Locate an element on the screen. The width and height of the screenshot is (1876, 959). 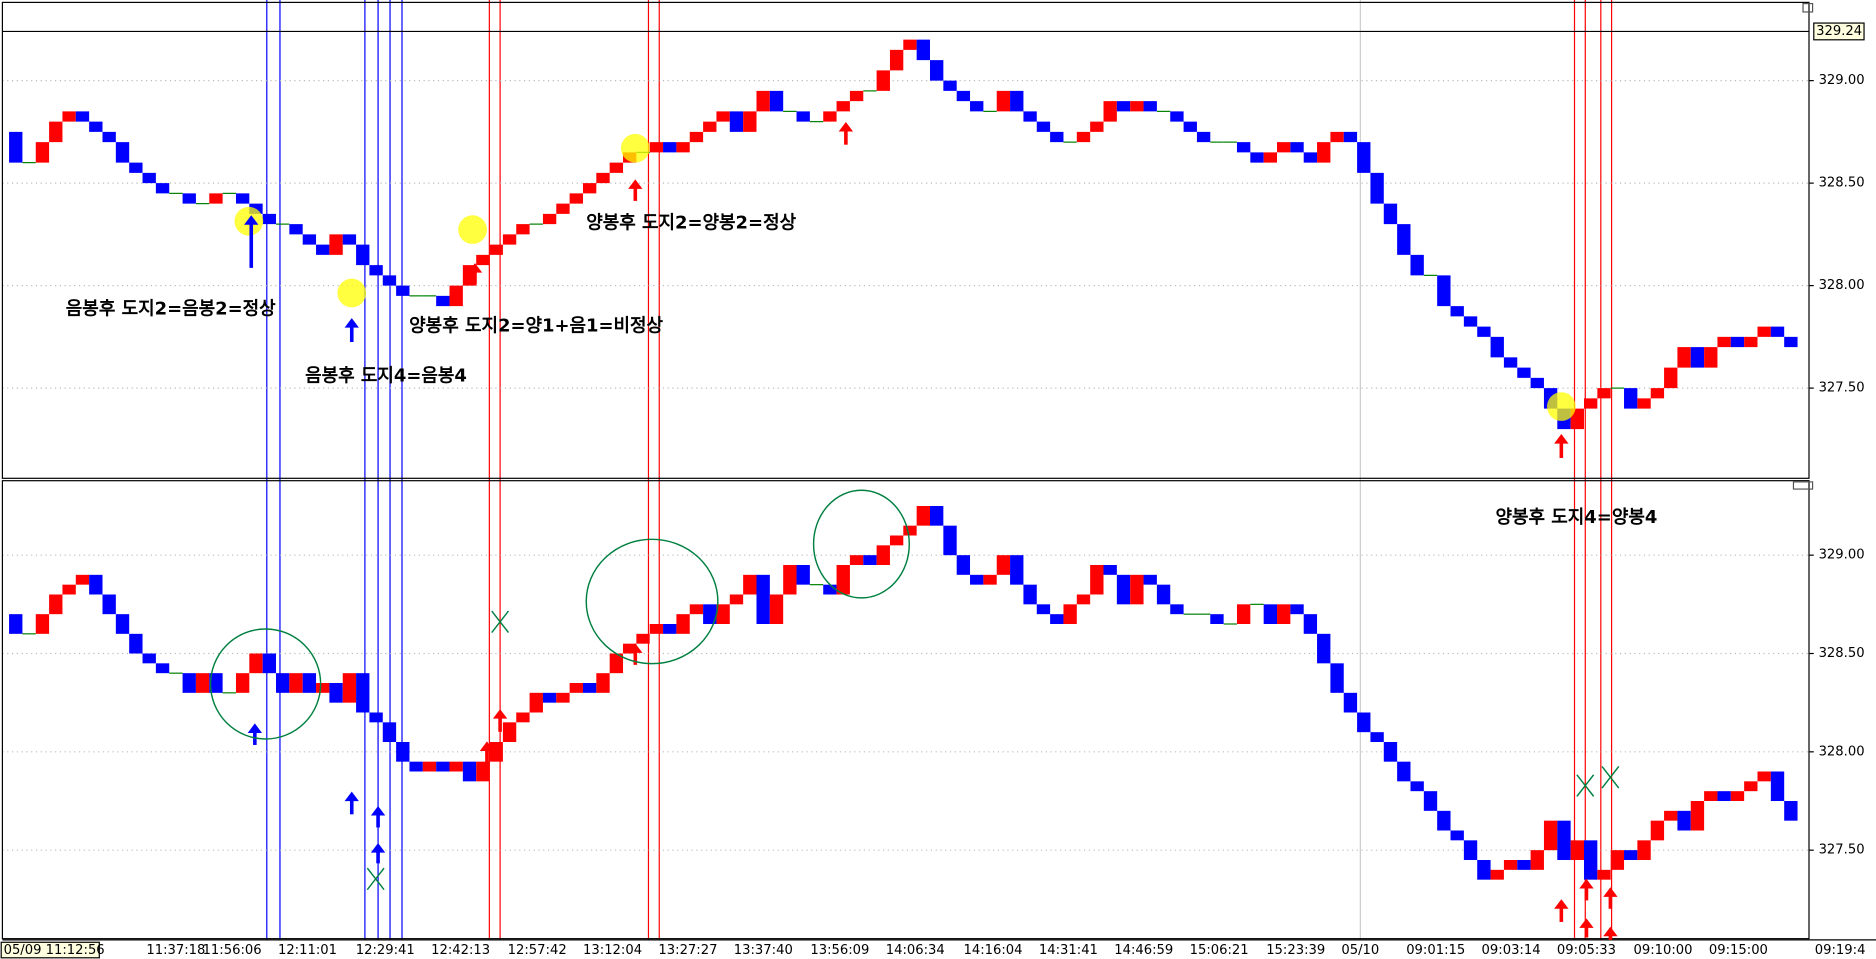
hand-circle is located at coordinates (265, 684).